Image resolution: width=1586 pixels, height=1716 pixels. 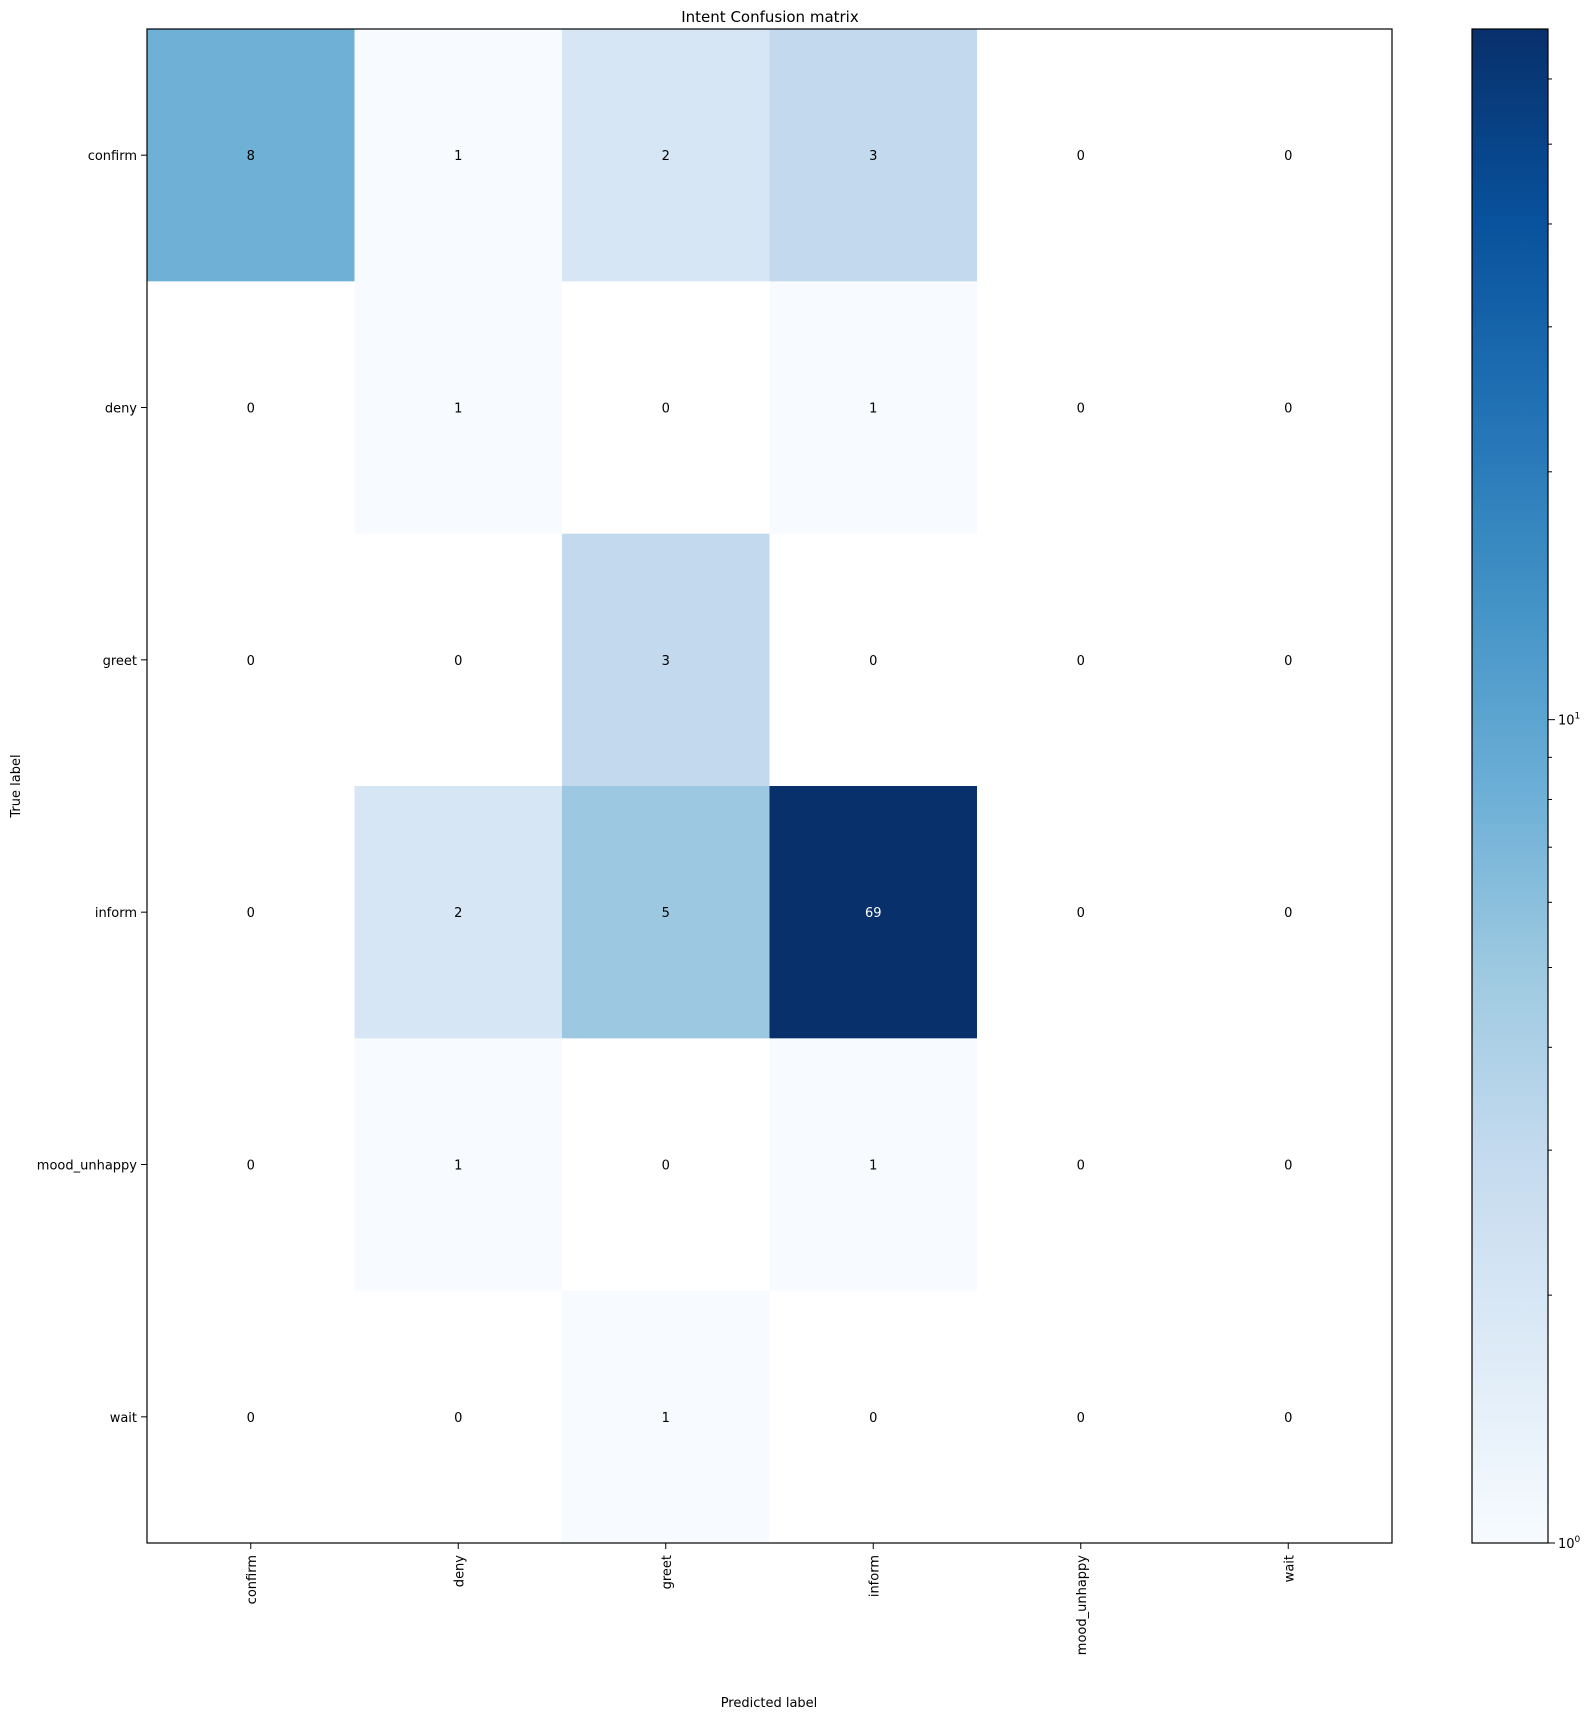 What do you see at coordinates (1082, 1605) in the screenshot?
I see `x-tick-label: mood_unhappy` at bounding box center [1082, 1605].